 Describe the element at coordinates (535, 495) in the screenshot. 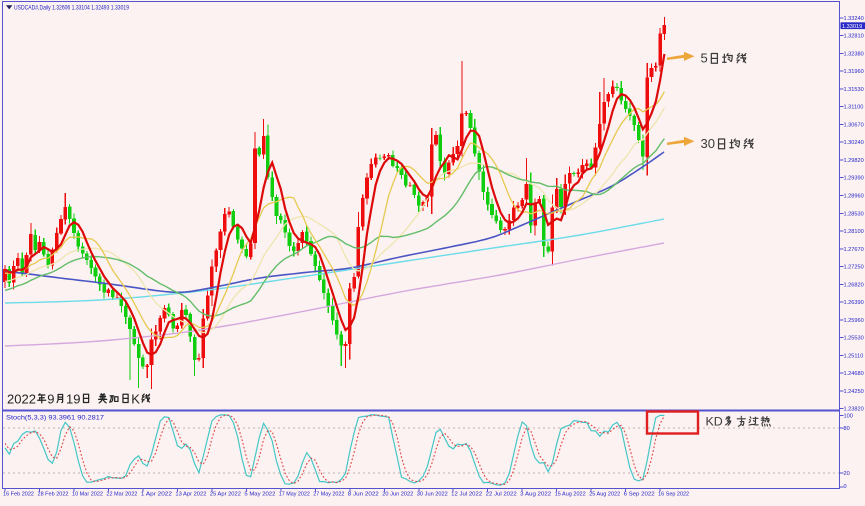

I see `svg-text: 3 Aug 2022` at that location.